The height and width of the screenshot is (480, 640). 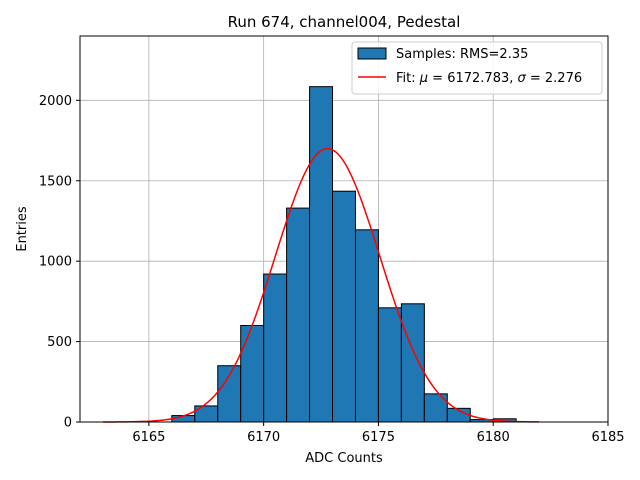 I want to click on legend-fit-prefix: Fit:, so click(x=408, y=78).